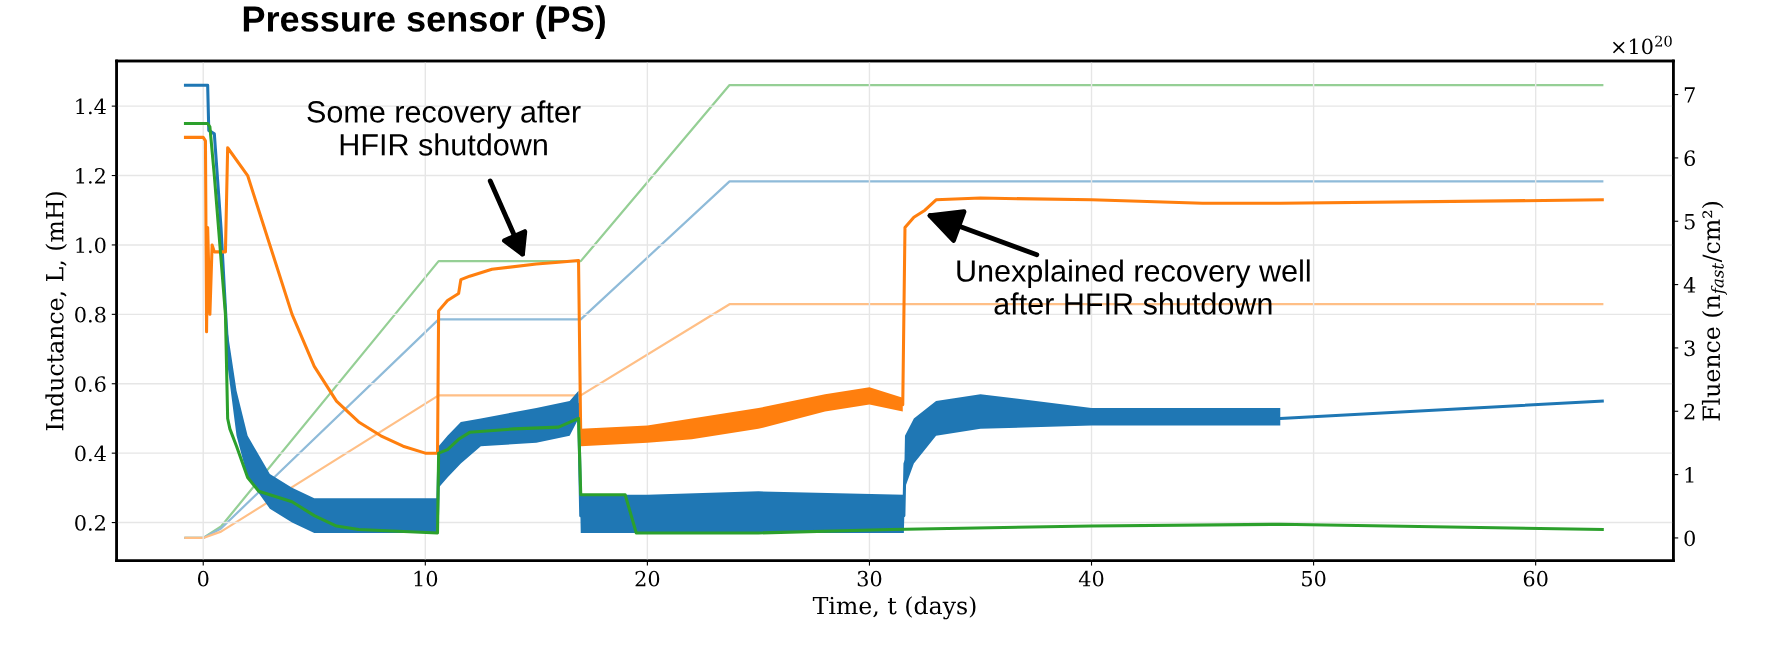 This screenshot has height=649, width=1767. What do you see at coordinates (424, 22) in the screenshot?
I see `chart-title: Pressure sensor (PS)` at bounding box center [424, 22].